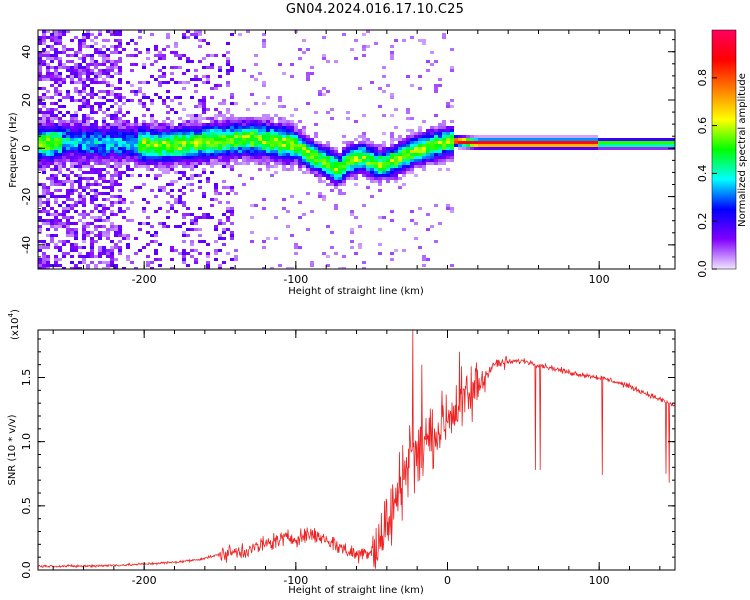 The image size is (750, 600). I want to click on snr-y-tick-label: 0.5, so click(26, 505).